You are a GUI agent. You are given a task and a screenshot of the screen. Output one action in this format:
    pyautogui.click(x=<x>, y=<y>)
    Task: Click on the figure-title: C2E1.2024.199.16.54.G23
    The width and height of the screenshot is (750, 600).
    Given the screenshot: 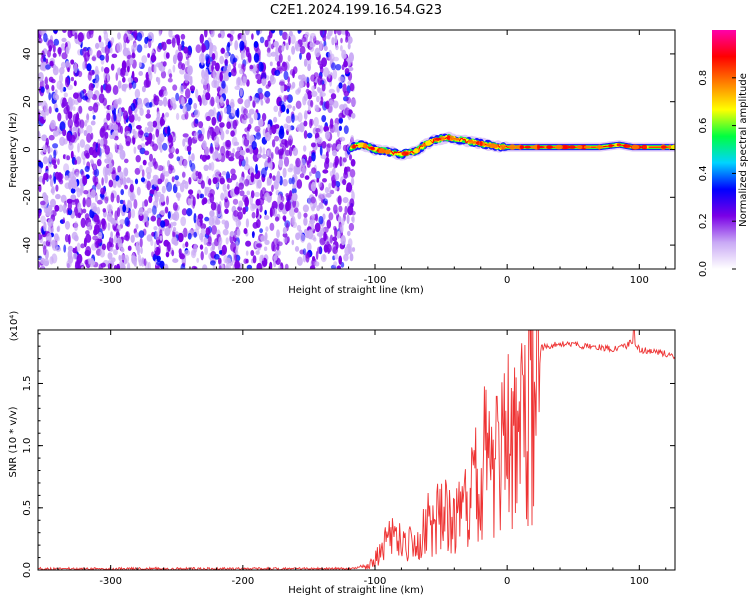 What is the action you would take?
    pyautogui.click(x=356, y=10)
    